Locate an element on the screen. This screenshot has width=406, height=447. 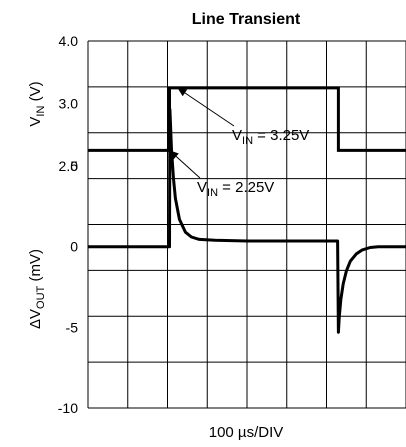
y-axis-label-top: VIN (V) is located at coordinates (37, 103).